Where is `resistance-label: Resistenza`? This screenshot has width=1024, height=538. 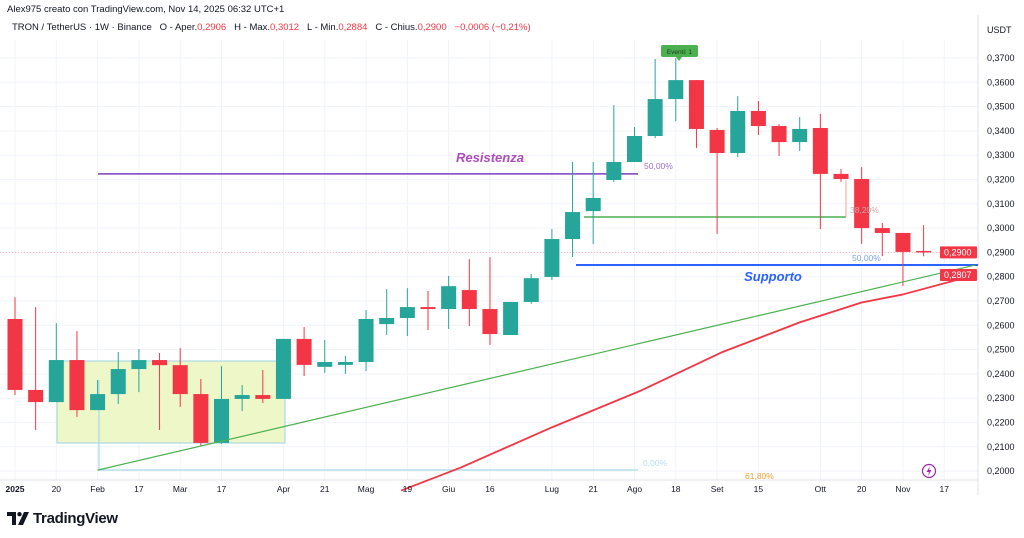
resistance-label: Resistenza is located at coordinates (490, 157).